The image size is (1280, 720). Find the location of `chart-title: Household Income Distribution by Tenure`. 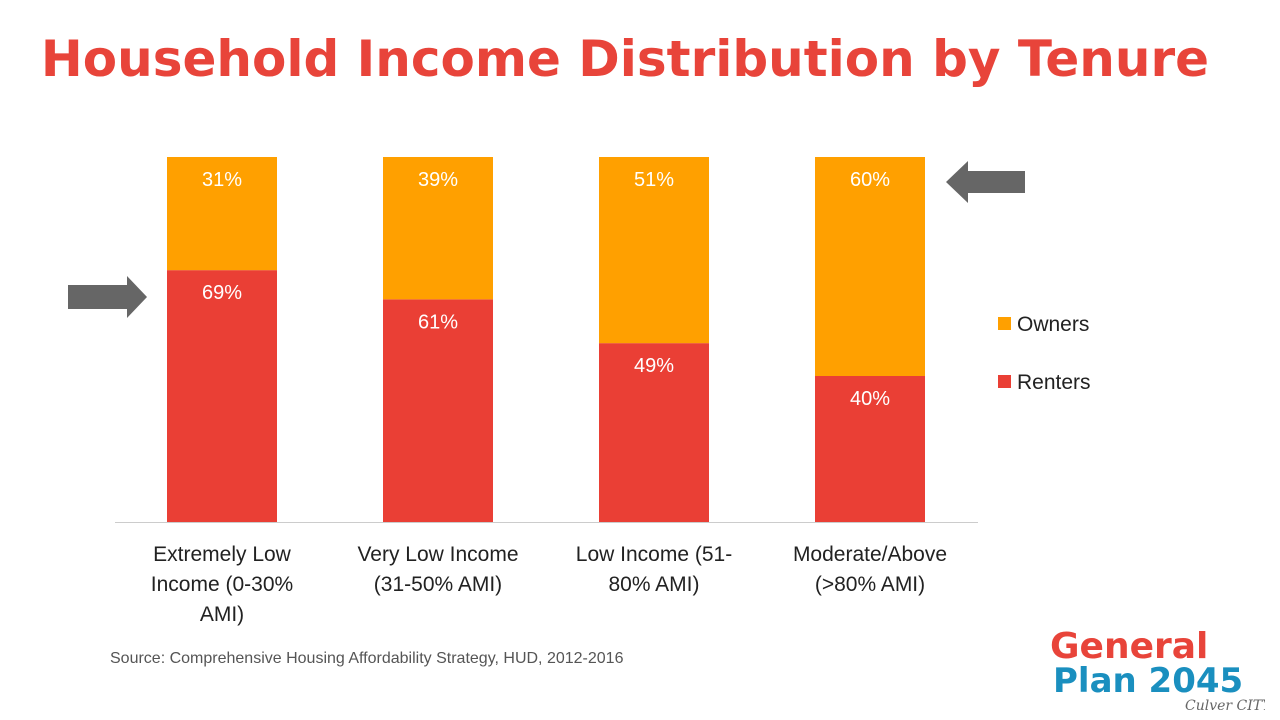

chart-title: Household Income Distribution by Tenure is located at coordinates (625, 59).